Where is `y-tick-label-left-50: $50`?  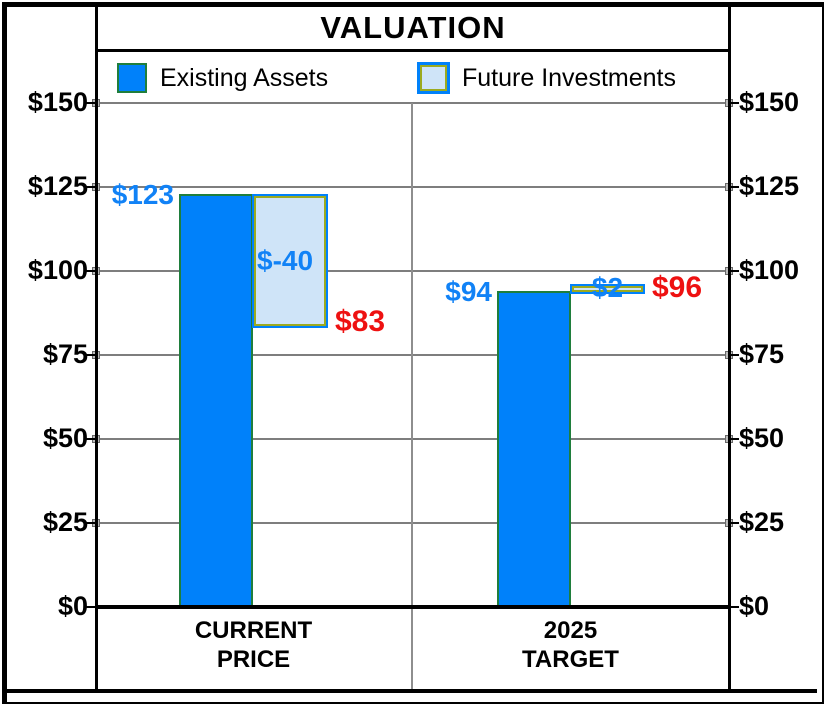 y-tick-label-left-50: $50 is located at coordinates (65, 438).